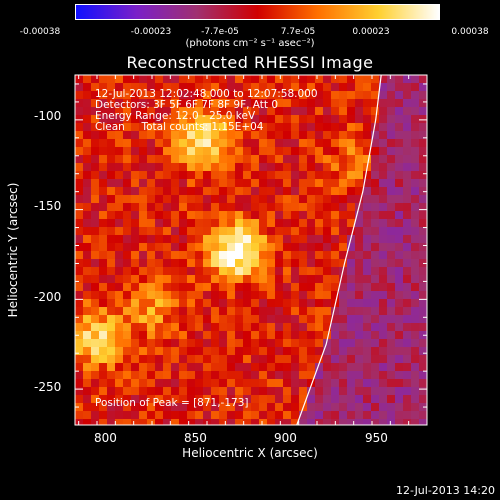 Image resolution: width=500 pixels, height=500 pixels. Describe the element at coordinates (13, 250) in the screenshot. I see `y-axis-label: Heliocentric Y (arcsec)` at that location.